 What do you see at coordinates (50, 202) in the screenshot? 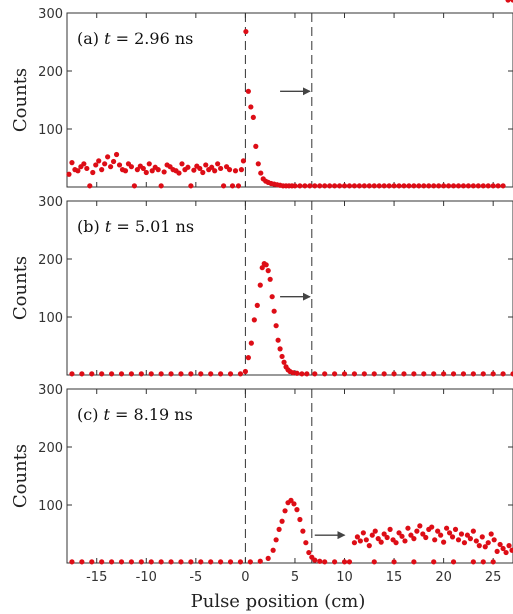
I see `y-tick-label: 300` at bounding box center [50, 202].